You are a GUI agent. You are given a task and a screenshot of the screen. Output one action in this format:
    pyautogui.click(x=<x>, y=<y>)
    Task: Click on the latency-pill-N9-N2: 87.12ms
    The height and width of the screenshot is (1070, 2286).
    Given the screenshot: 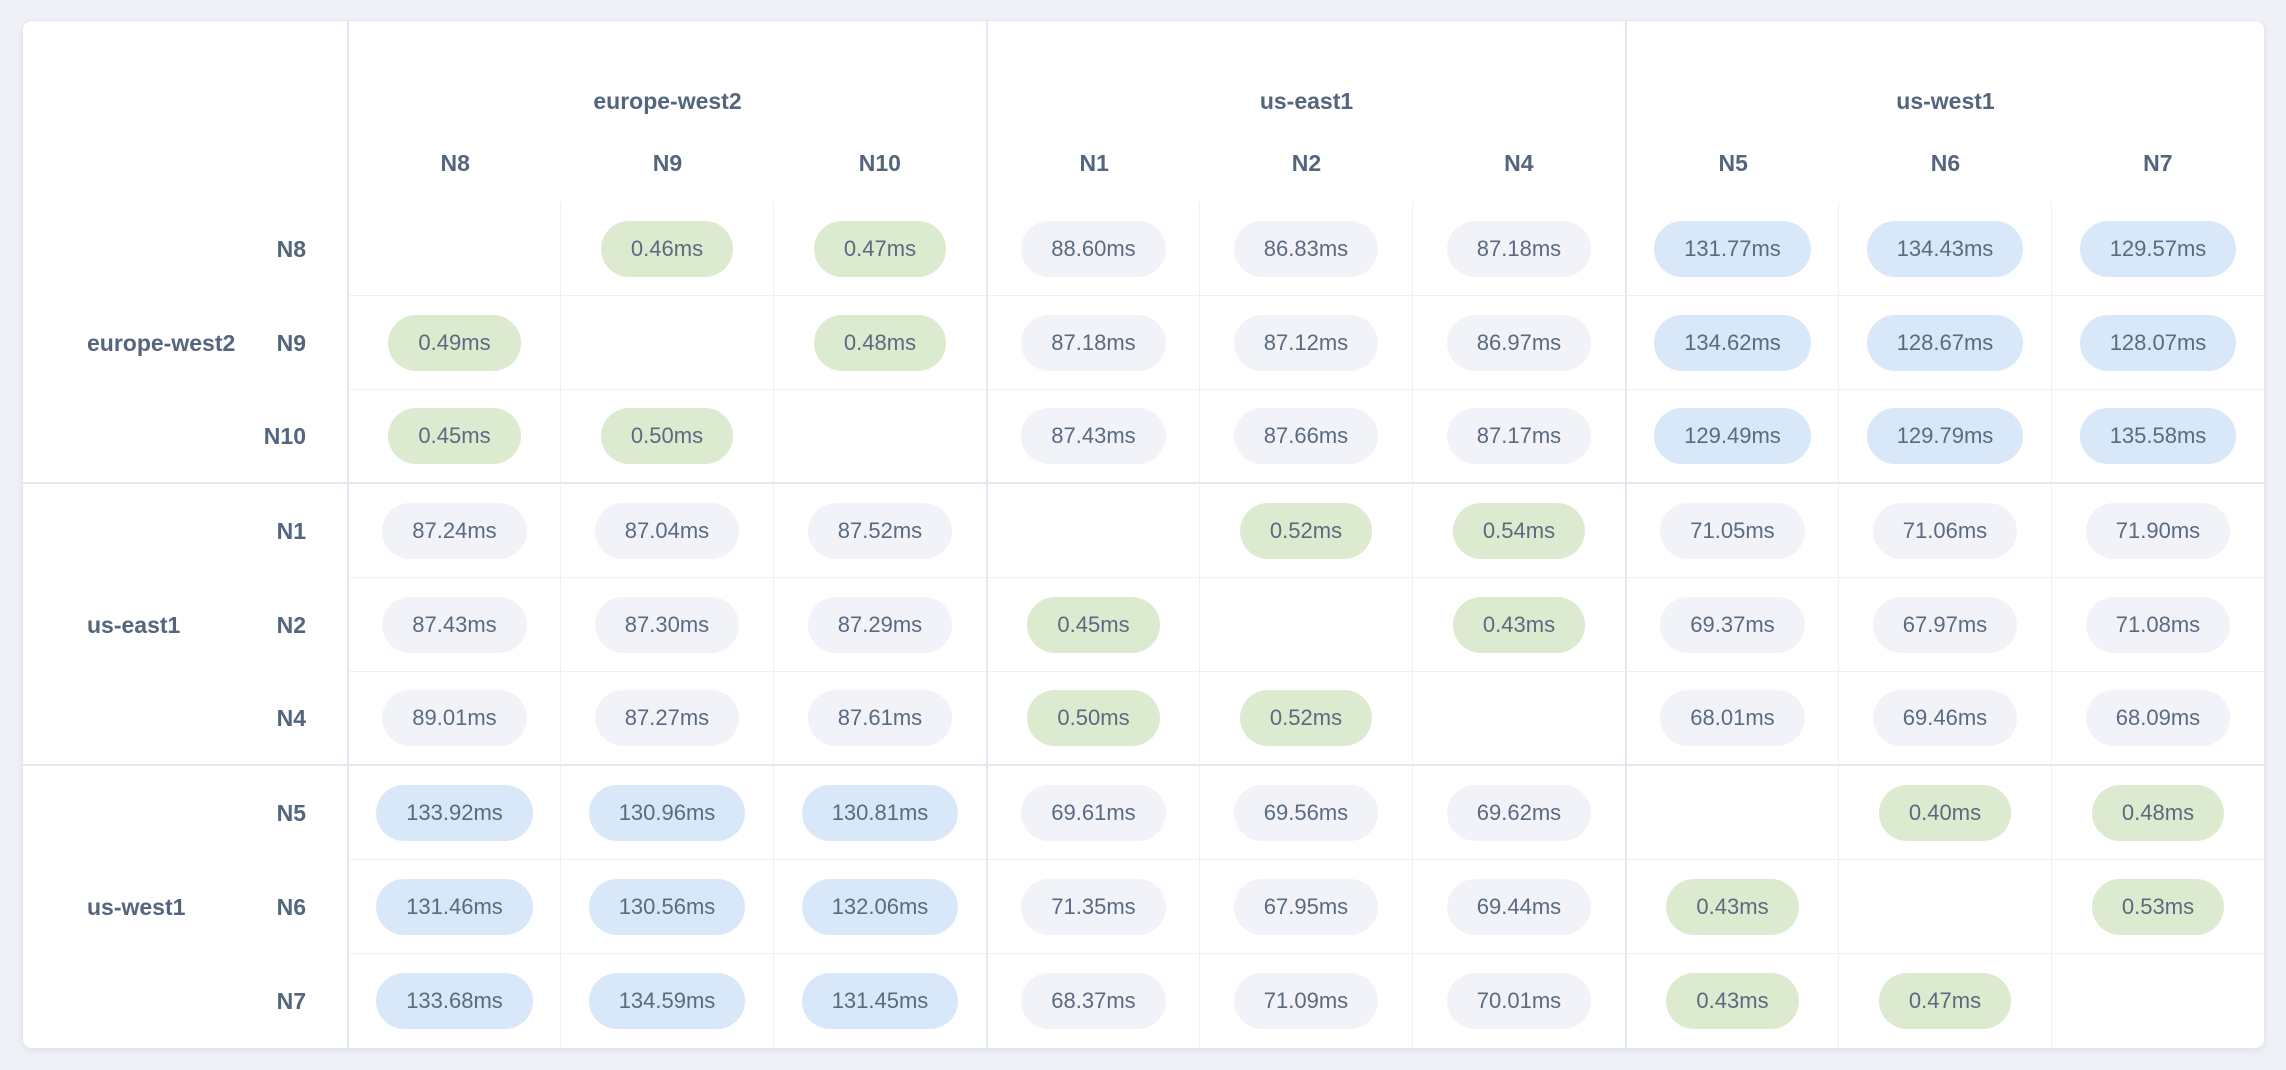 What is the action you would take?
    pyautogui.click(x=1306, y=342)
    